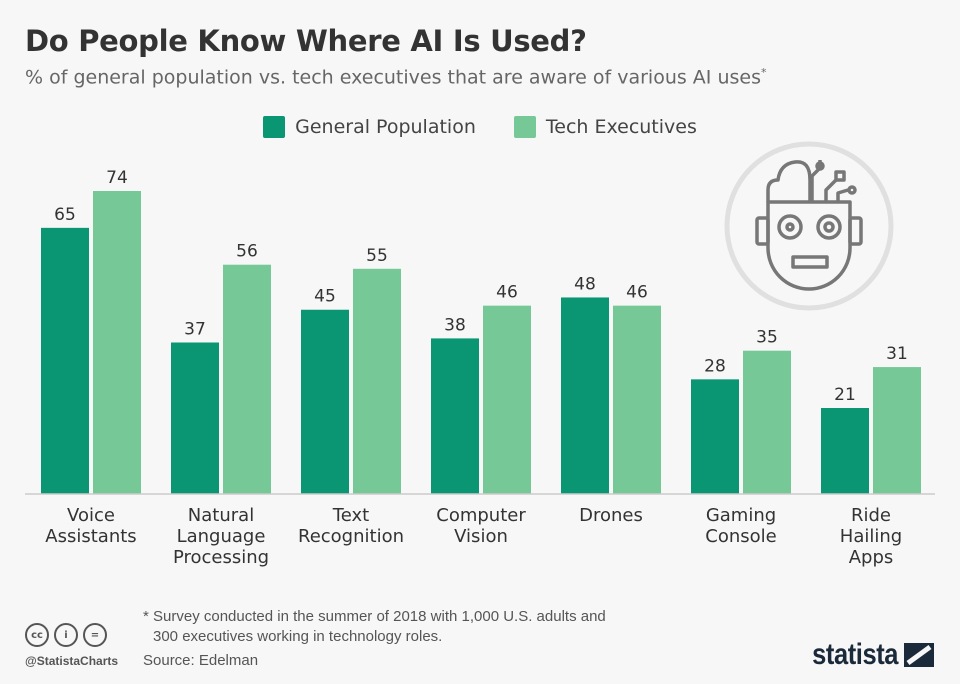 The width and height of the screenshot is (960, 684). What do you see at coordinates (72, 661) in the screenshot?
I see `twitter-handle: @StatistaCharts` at bounding box center [72, 661].